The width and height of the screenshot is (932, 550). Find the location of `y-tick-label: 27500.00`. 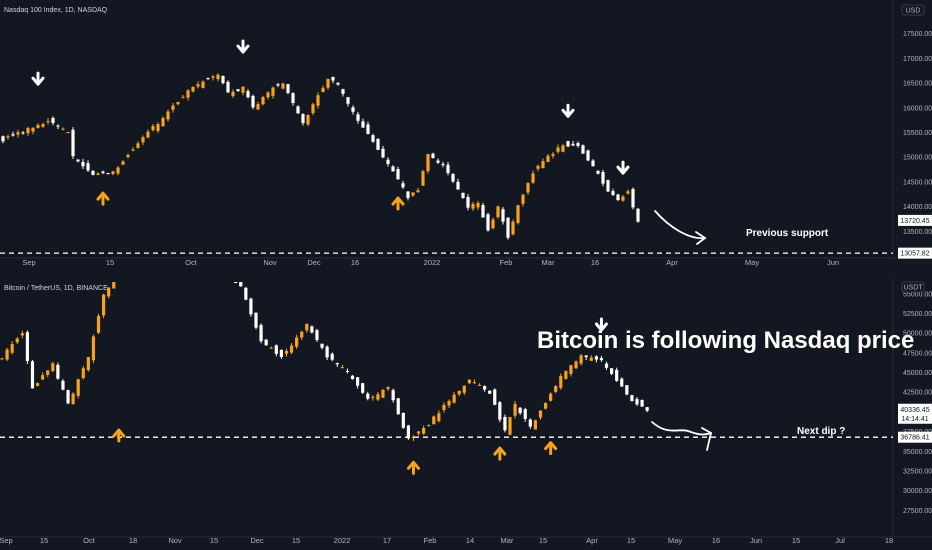

y-tick-label: 27500.00 is located at coordinates (917, 511).